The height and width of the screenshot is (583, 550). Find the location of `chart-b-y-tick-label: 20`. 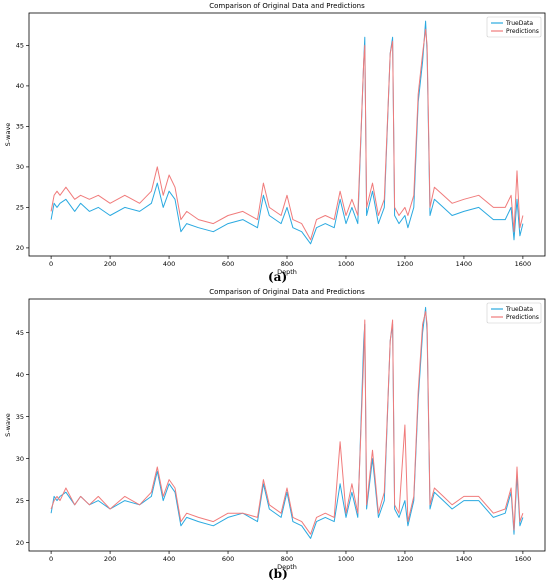

chart-b-y-tick-label: 20 is located at coordinates (20, 543).